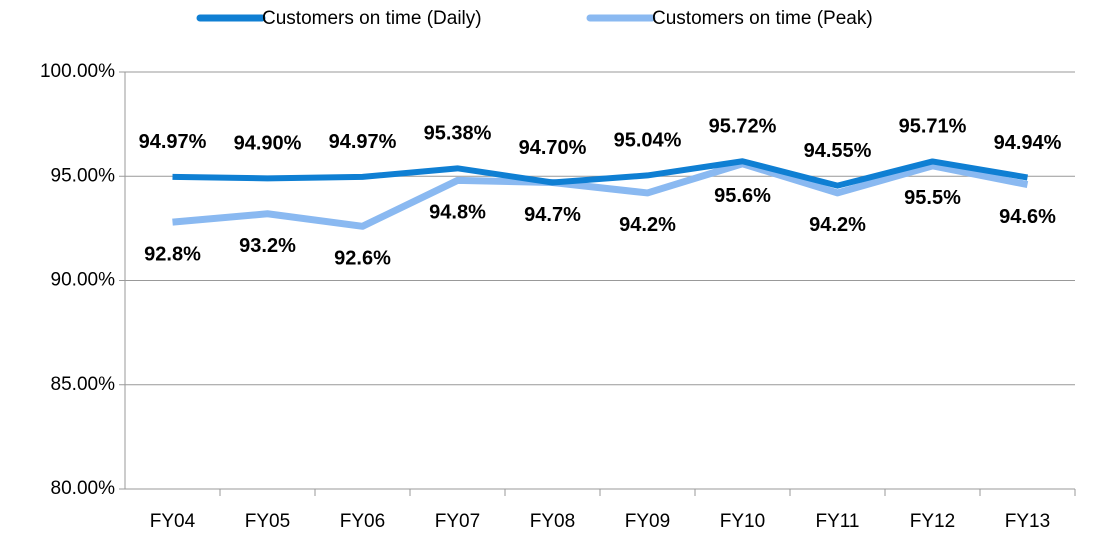 The width and height of the screenshot is (1107, 537). I want to click on data-label: 92.6%, so click(362, 259).